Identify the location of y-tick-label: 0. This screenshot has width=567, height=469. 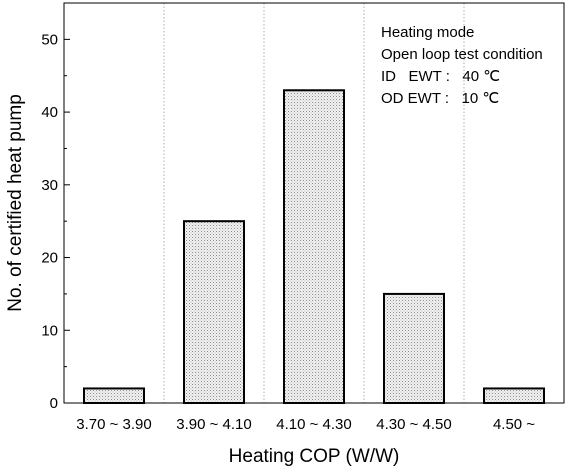
(54, 403).